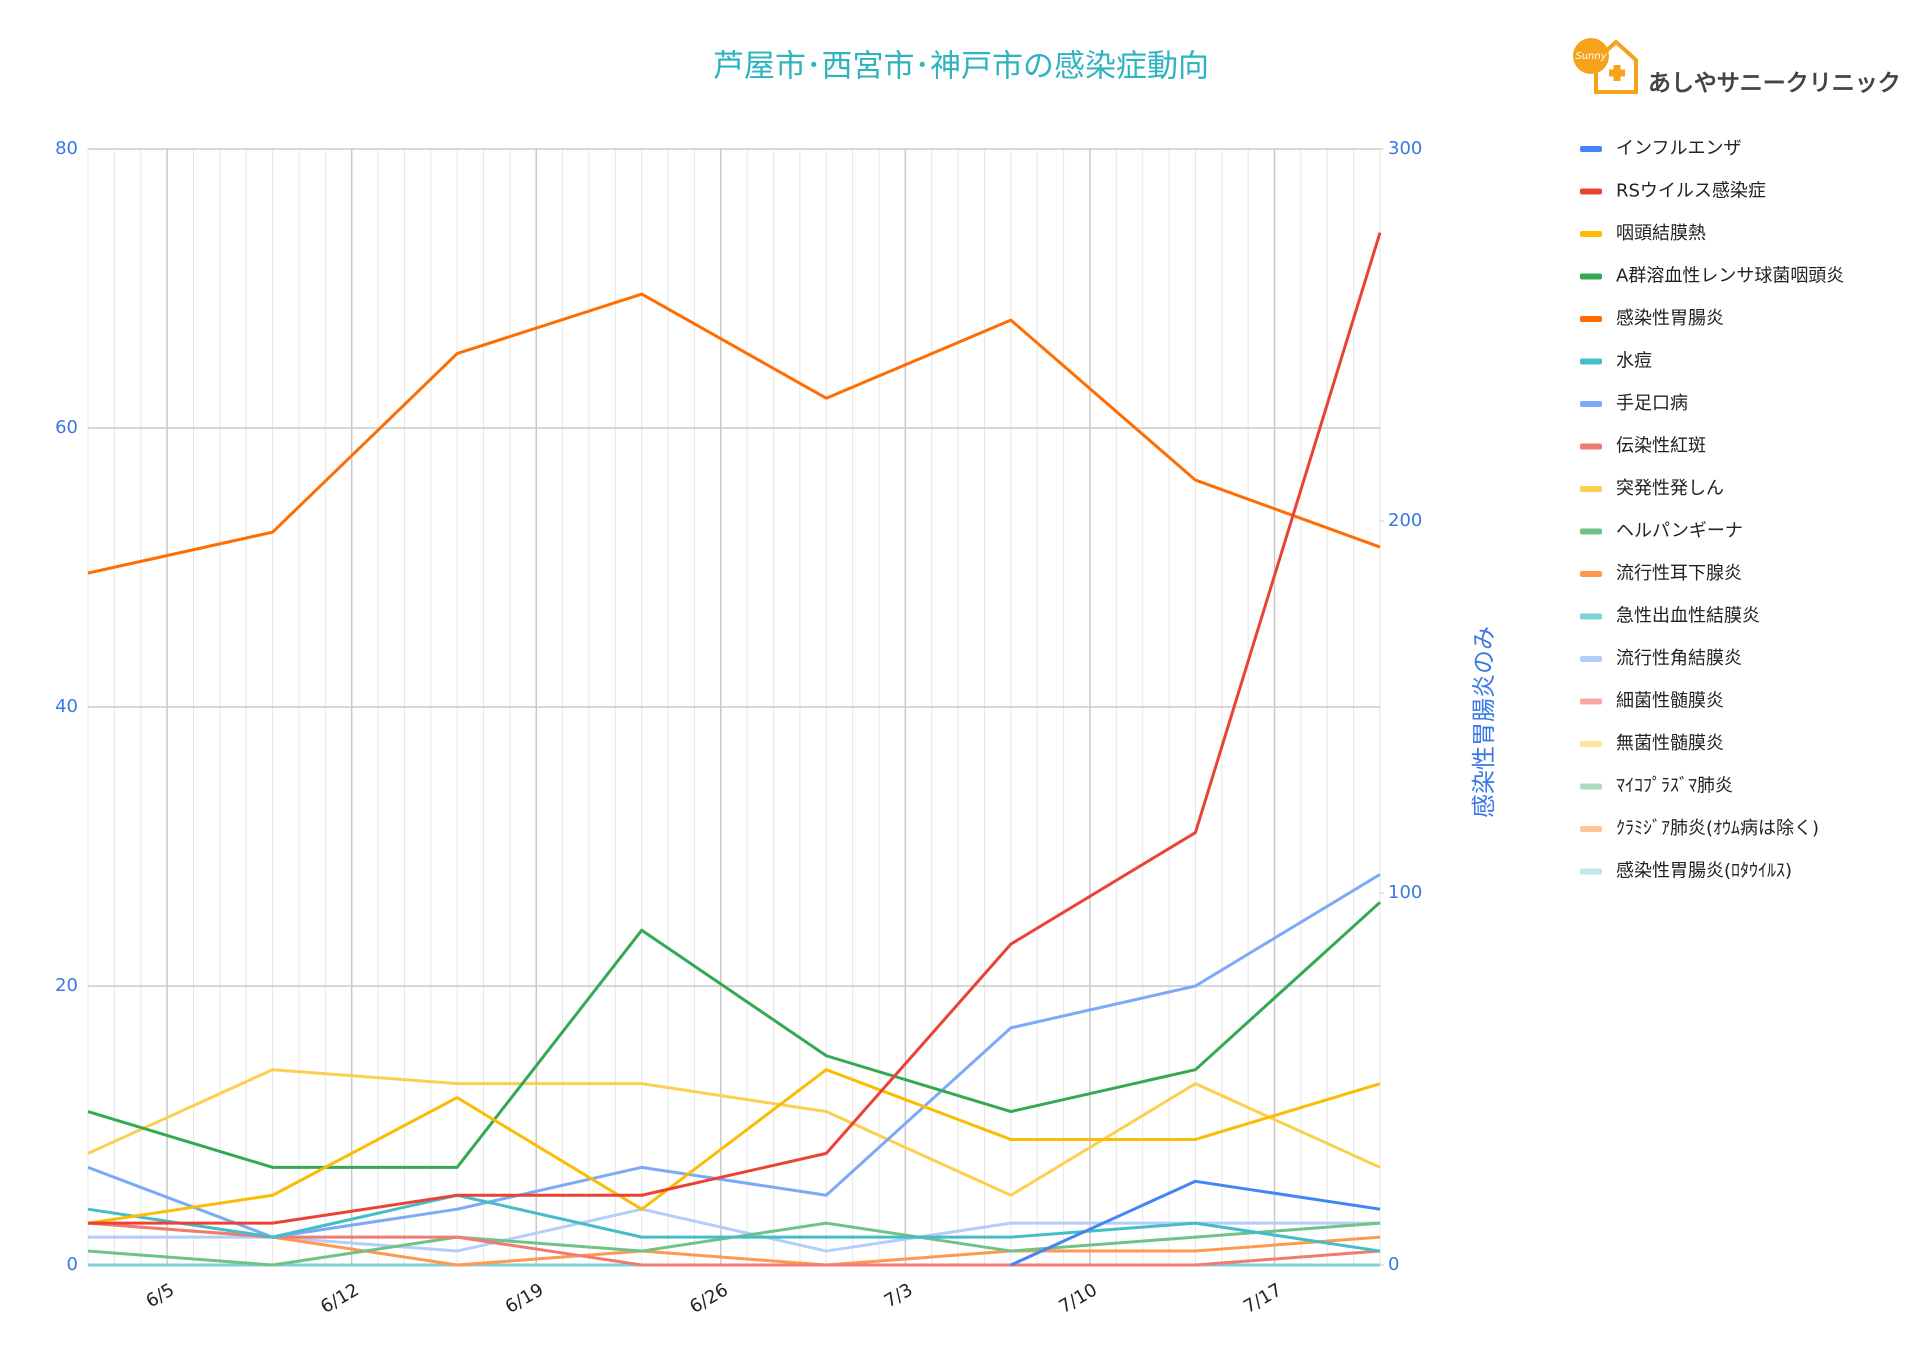  What do you see at coordinates (1774, 84) in the screenshot?
I see `brand-name: あしやサニークリニック` at bounding box center [1774, 84].